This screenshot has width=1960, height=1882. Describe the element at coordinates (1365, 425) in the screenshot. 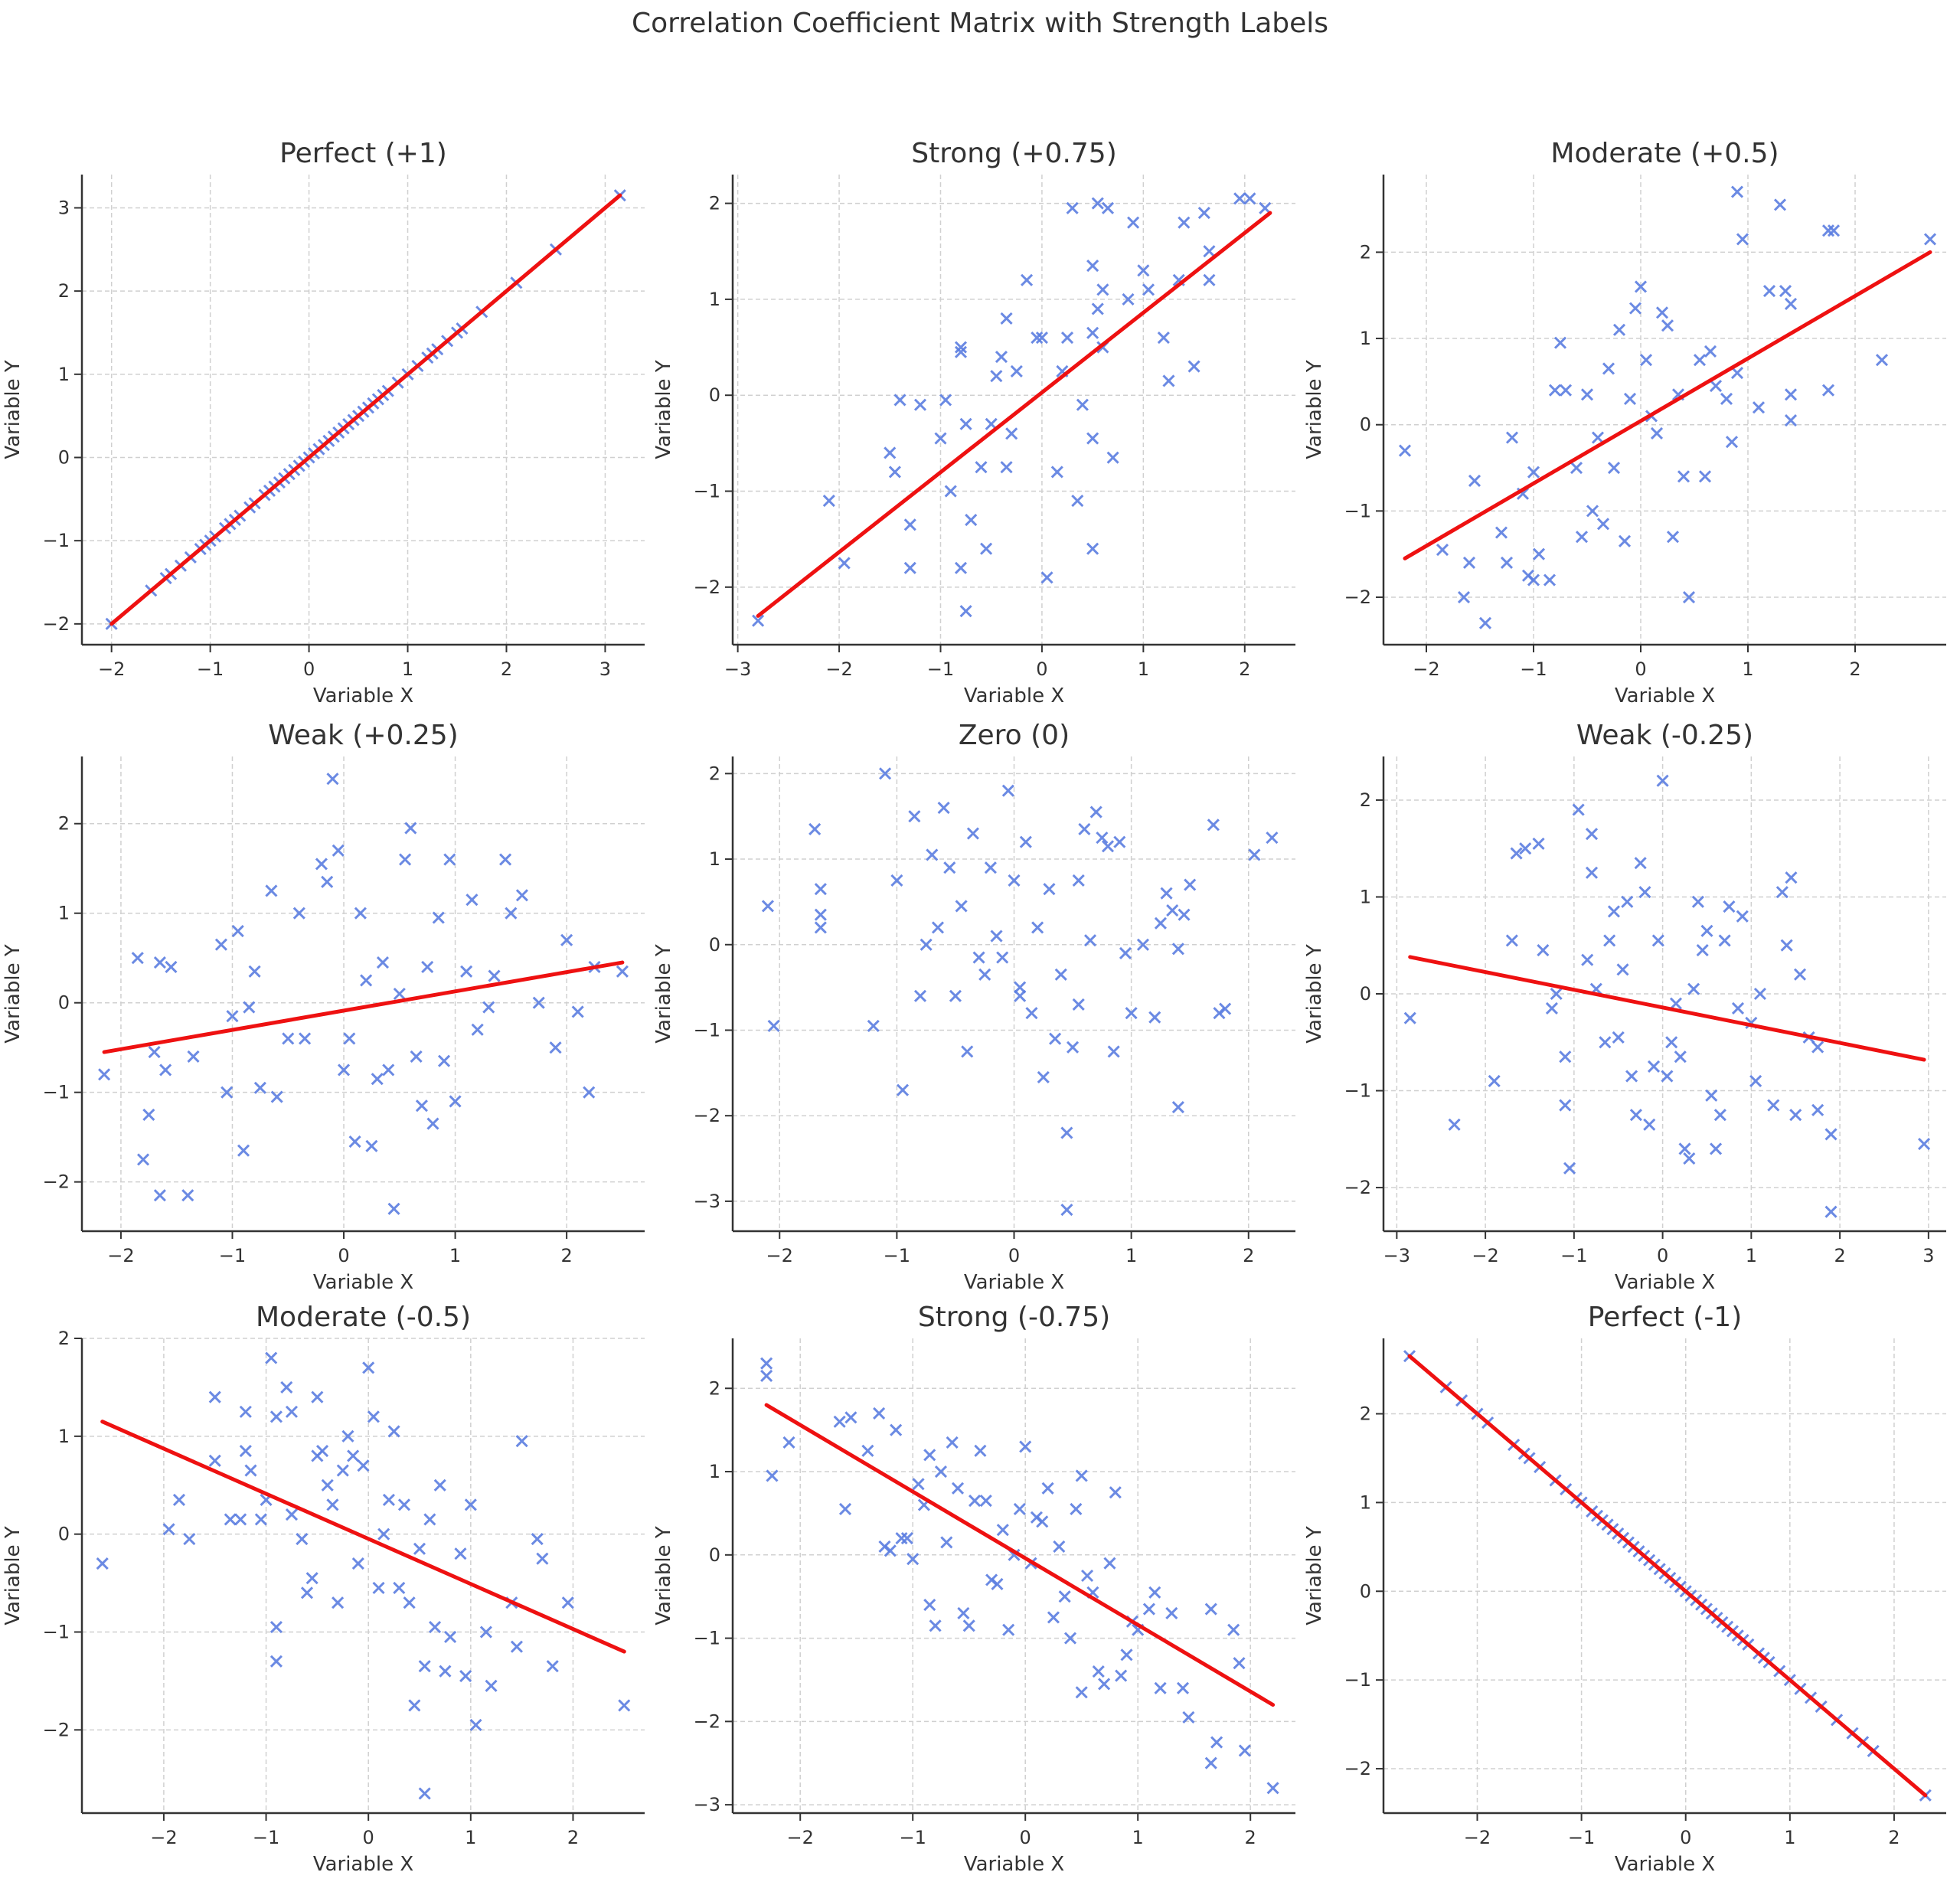

I see `y-tick-label: 0` at that location.